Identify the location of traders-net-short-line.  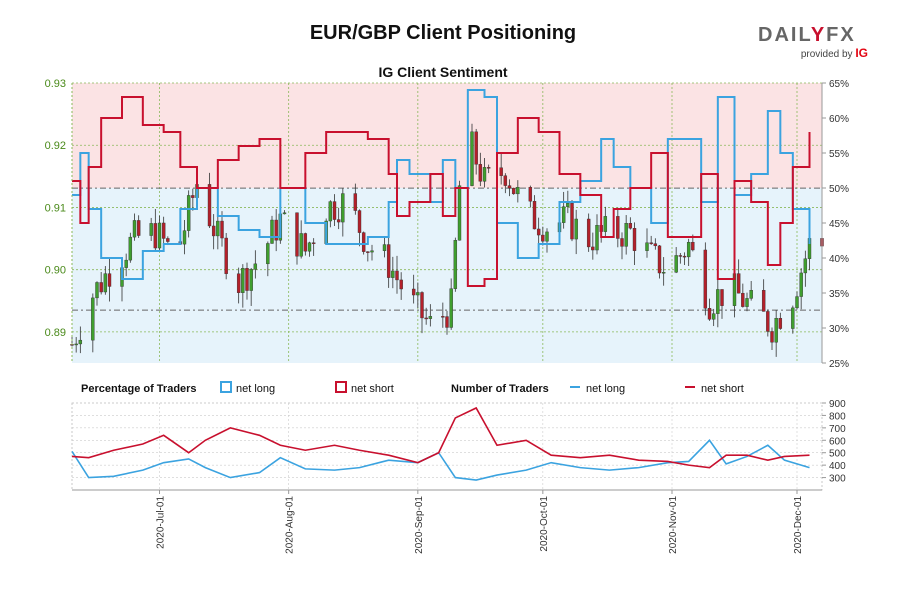
(440, 437).